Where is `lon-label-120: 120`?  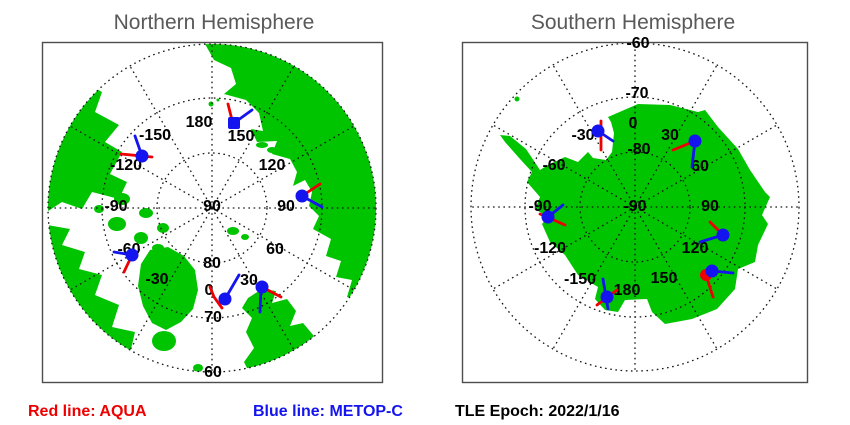
lon-label-120: 120 is located at coordinates (695, 248).